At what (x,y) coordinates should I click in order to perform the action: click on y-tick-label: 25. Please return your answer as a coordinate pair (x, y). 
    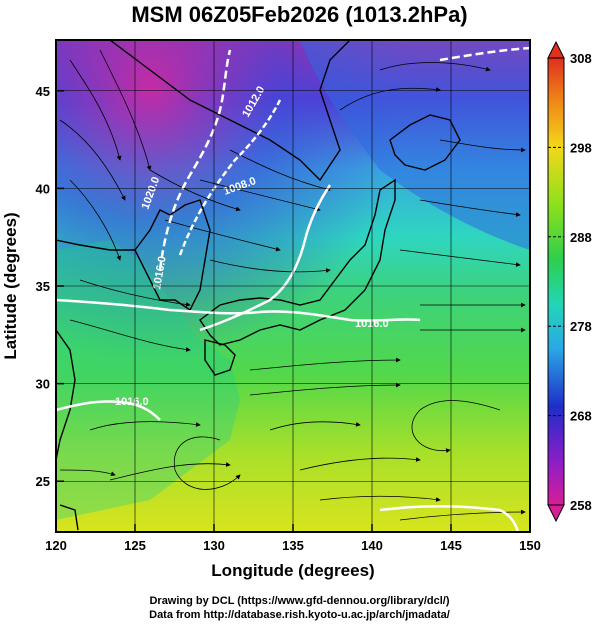
    Looking at the image, I should click on (43, 481).